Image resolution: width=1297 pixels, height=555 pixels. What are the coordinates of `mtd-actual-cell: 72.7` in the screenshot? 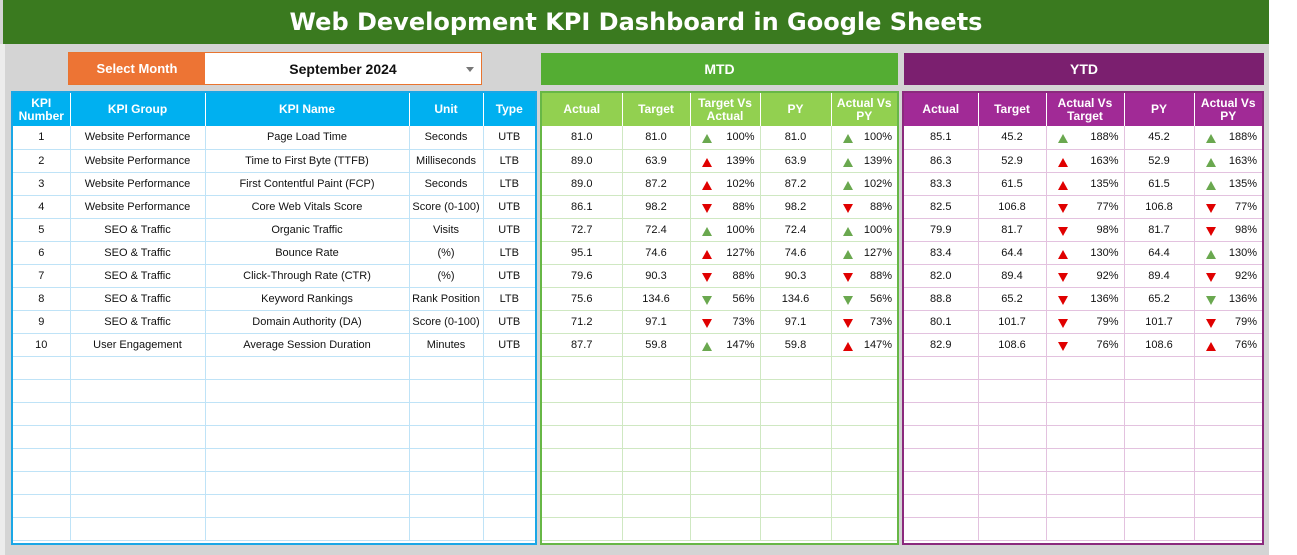 It's located at (582, 230).